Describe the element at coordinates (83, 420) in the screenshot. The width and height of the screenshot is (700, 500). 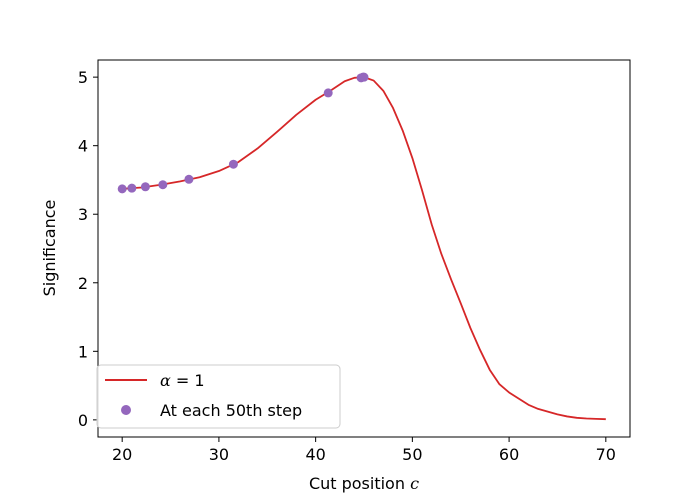
I see `y-tick-label: 0` at that location.